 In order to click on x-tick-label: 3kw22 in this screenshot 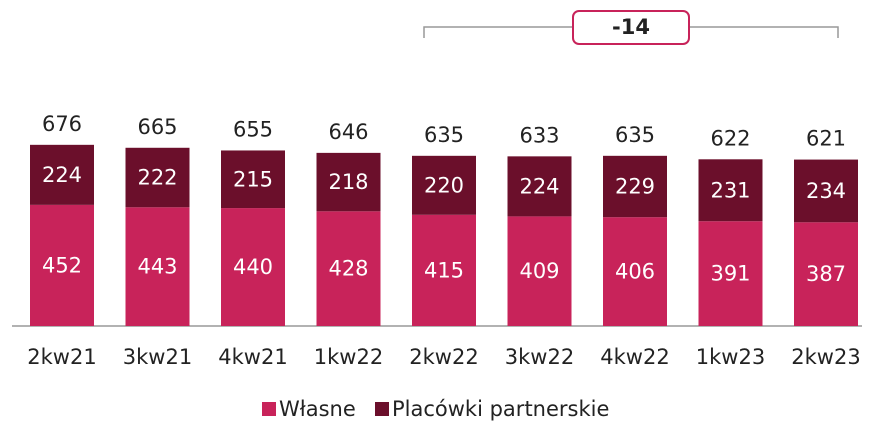, I will do `click(539, 357)`.